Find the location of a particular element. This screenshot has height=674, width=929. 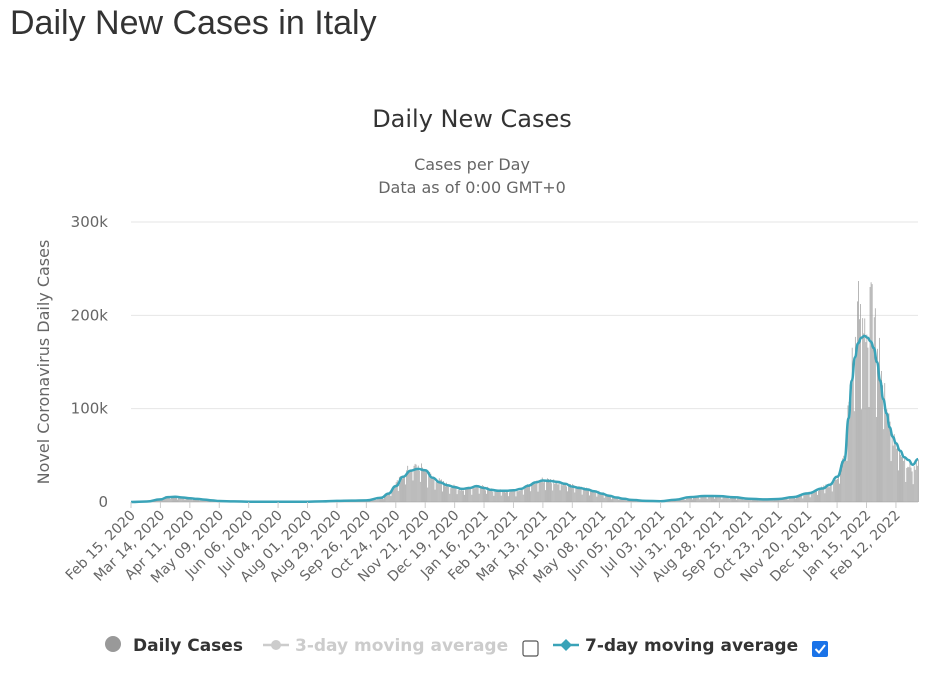

checkbox-3-day-average is located at coordinates (530, 648).